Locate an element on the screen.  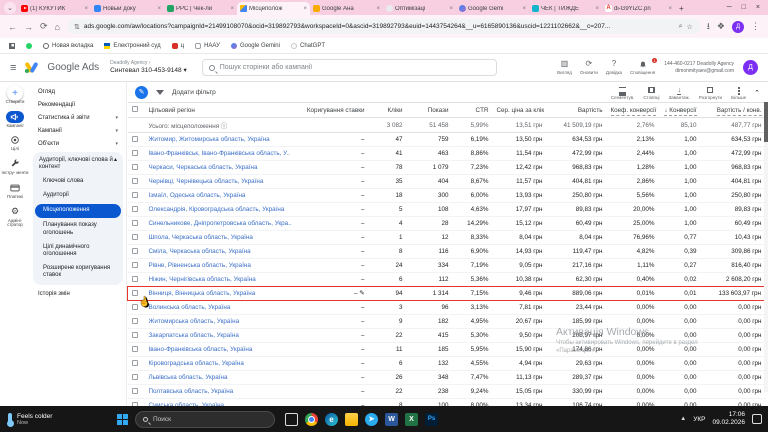
telegram-icon: ➤ is located at coordinates (371, 419).